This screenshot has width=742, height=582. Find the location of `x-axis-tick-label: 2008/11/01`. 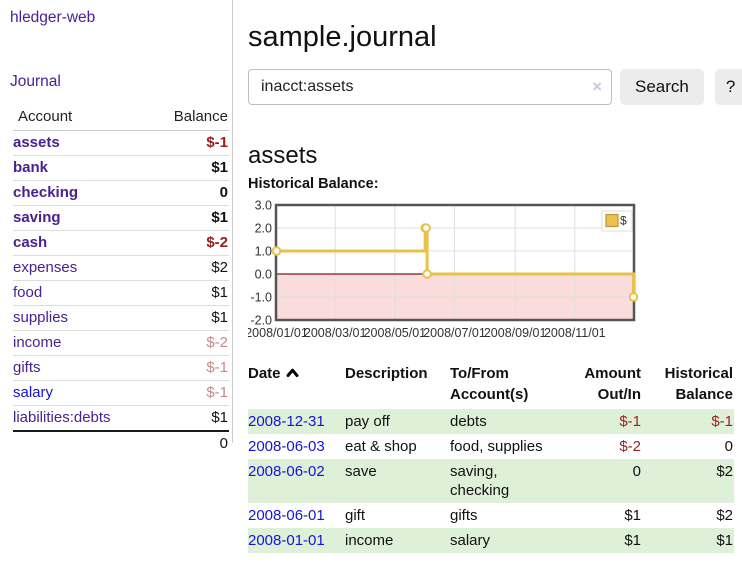

x-axis-tick-label: 2008/11/01 is located at coordinates (575, 333).